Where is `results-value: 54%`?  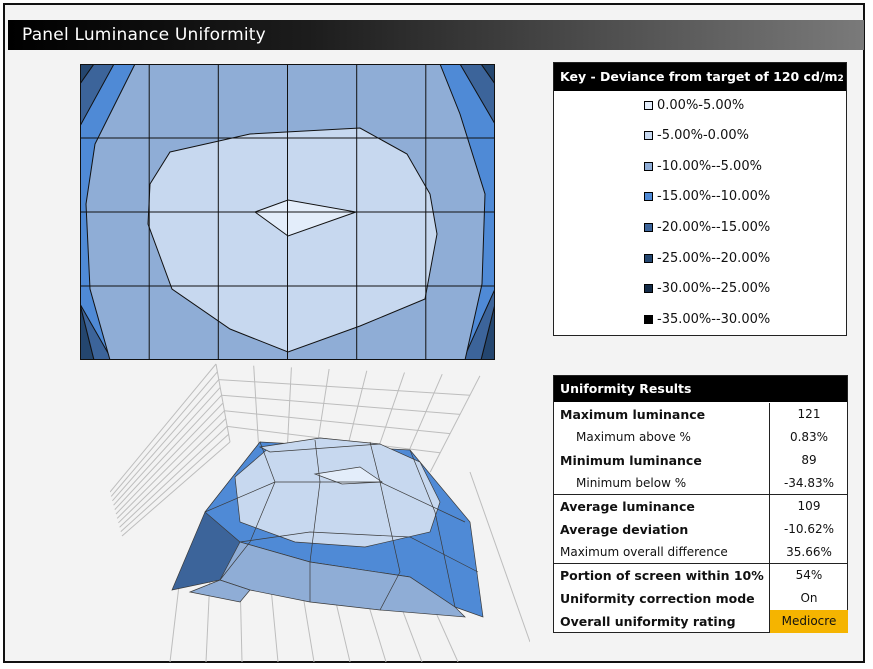 results-value: 54% is located at coordinates (808, 575).